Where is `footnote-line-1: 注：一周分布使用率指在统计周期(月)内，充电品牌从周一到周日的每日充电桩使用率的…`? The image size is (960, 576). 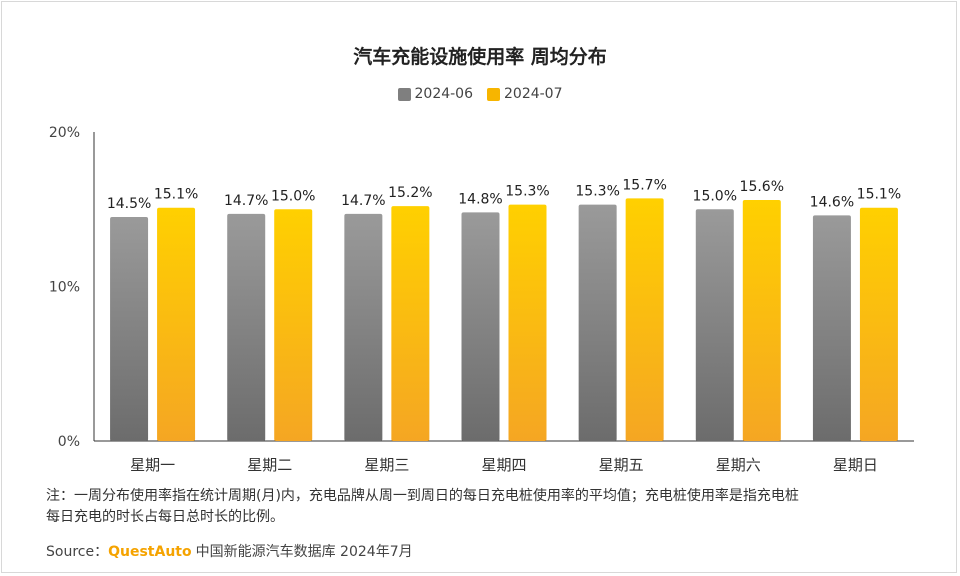 footnote-line-1: 注：一周分布使用率指在统计周期(月)内，充电品牌从周一到周日的每日充电桩使用率的… is located at coordinates (422, 496).